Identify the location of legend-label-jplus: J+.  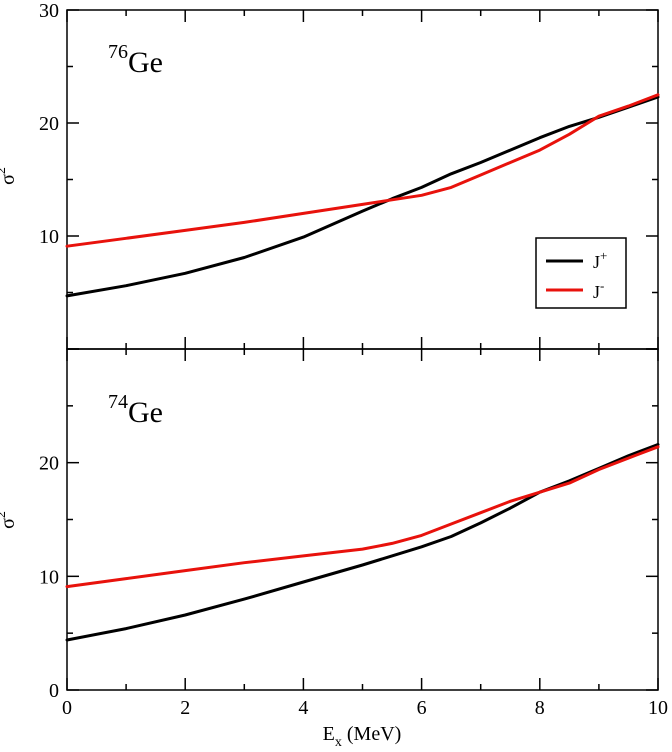
(600, 260).